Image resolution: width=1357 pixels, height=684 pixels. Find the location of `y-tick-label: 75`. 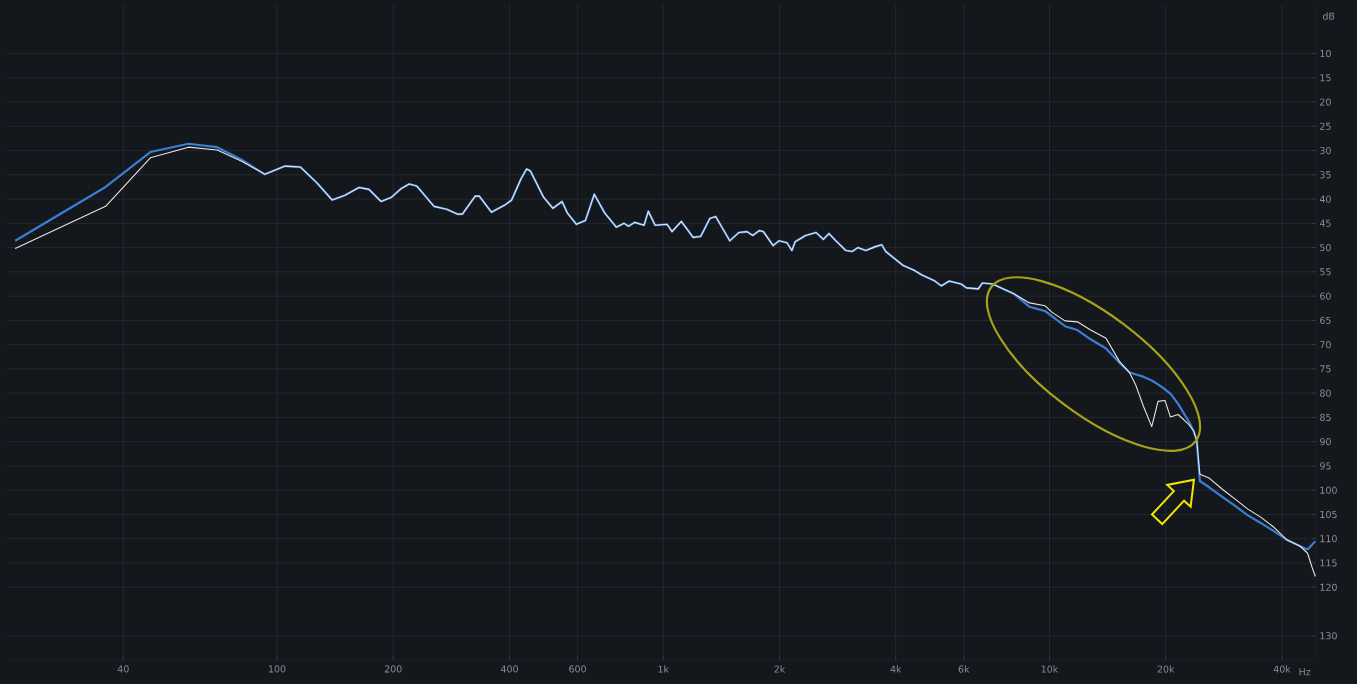

y-tick-label: 75 is located at coordinates (1325, 369).